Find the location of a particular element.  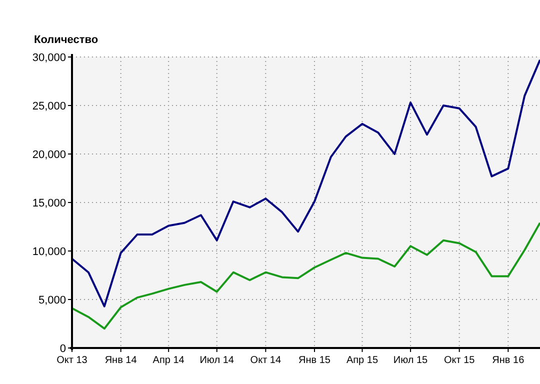

x-tick-label: Янв 14 is located at coordinates (121, 360).